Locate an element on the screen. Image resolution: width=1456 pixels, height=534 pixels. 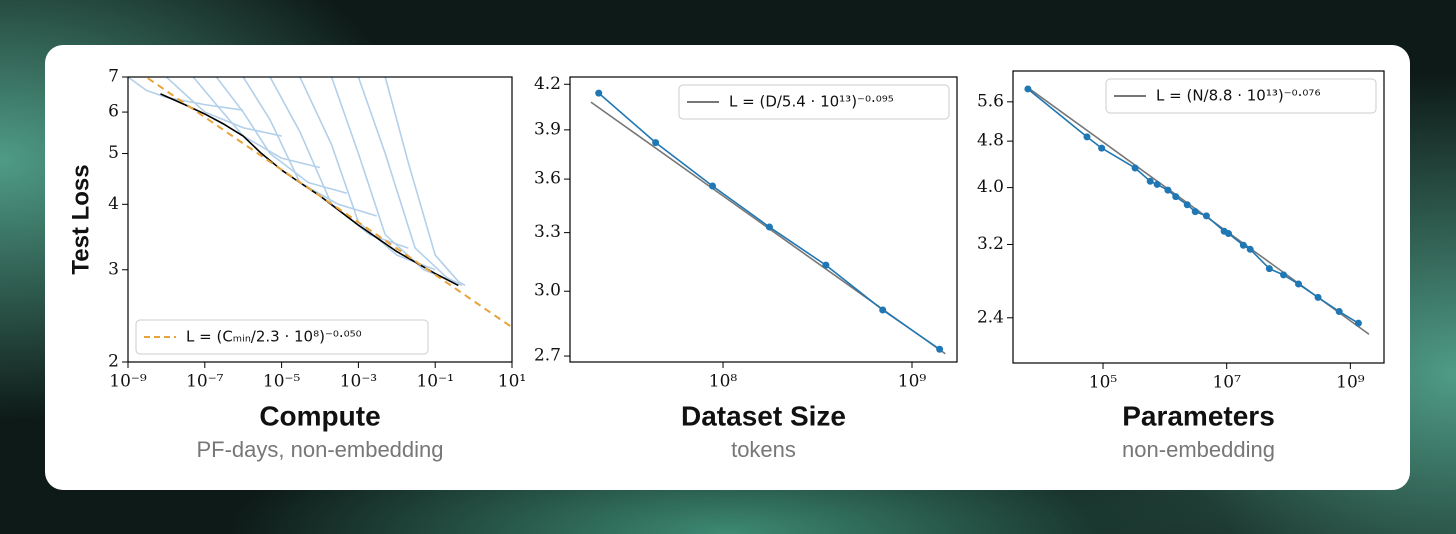
y-tick-label: 3.3 is located at coordinates (547, 232).